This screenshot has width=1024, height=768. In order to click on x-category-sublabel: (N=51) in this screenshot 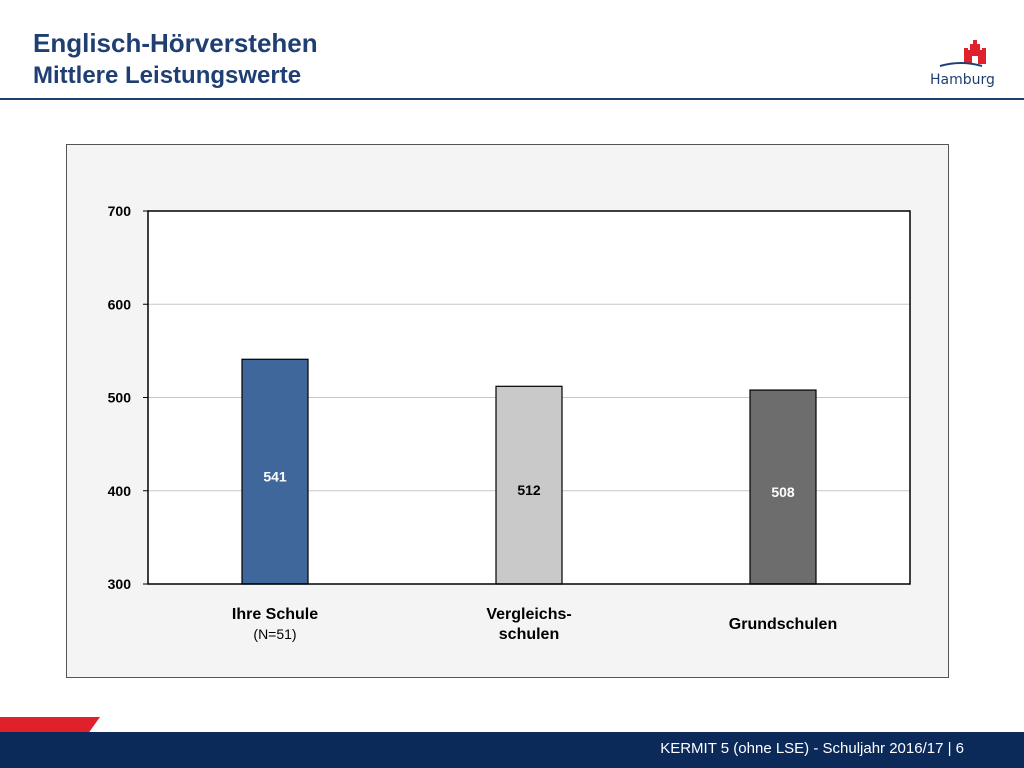, I will do `click(274, 634)`.